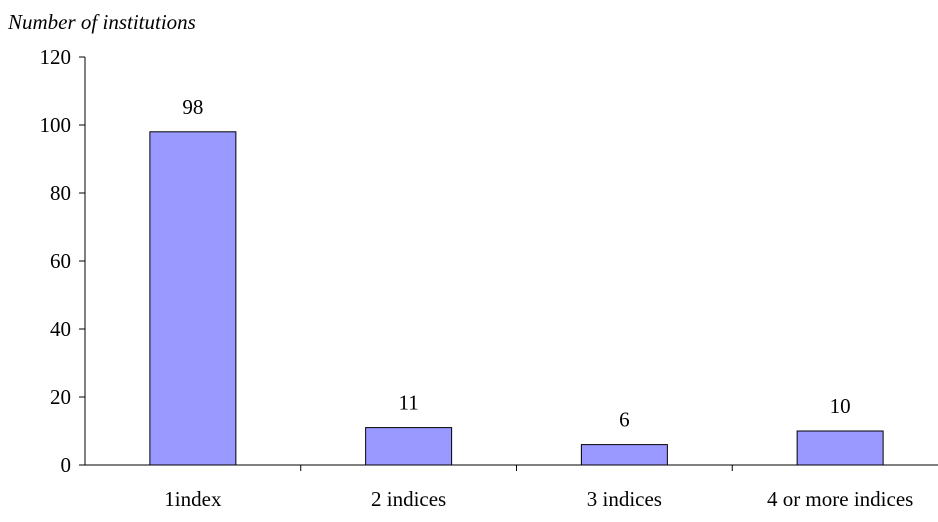  What do you see at coordinates (193, 499) in the screenshot?
I see `x-category-label: 1index` at bounding box center [193, 499].